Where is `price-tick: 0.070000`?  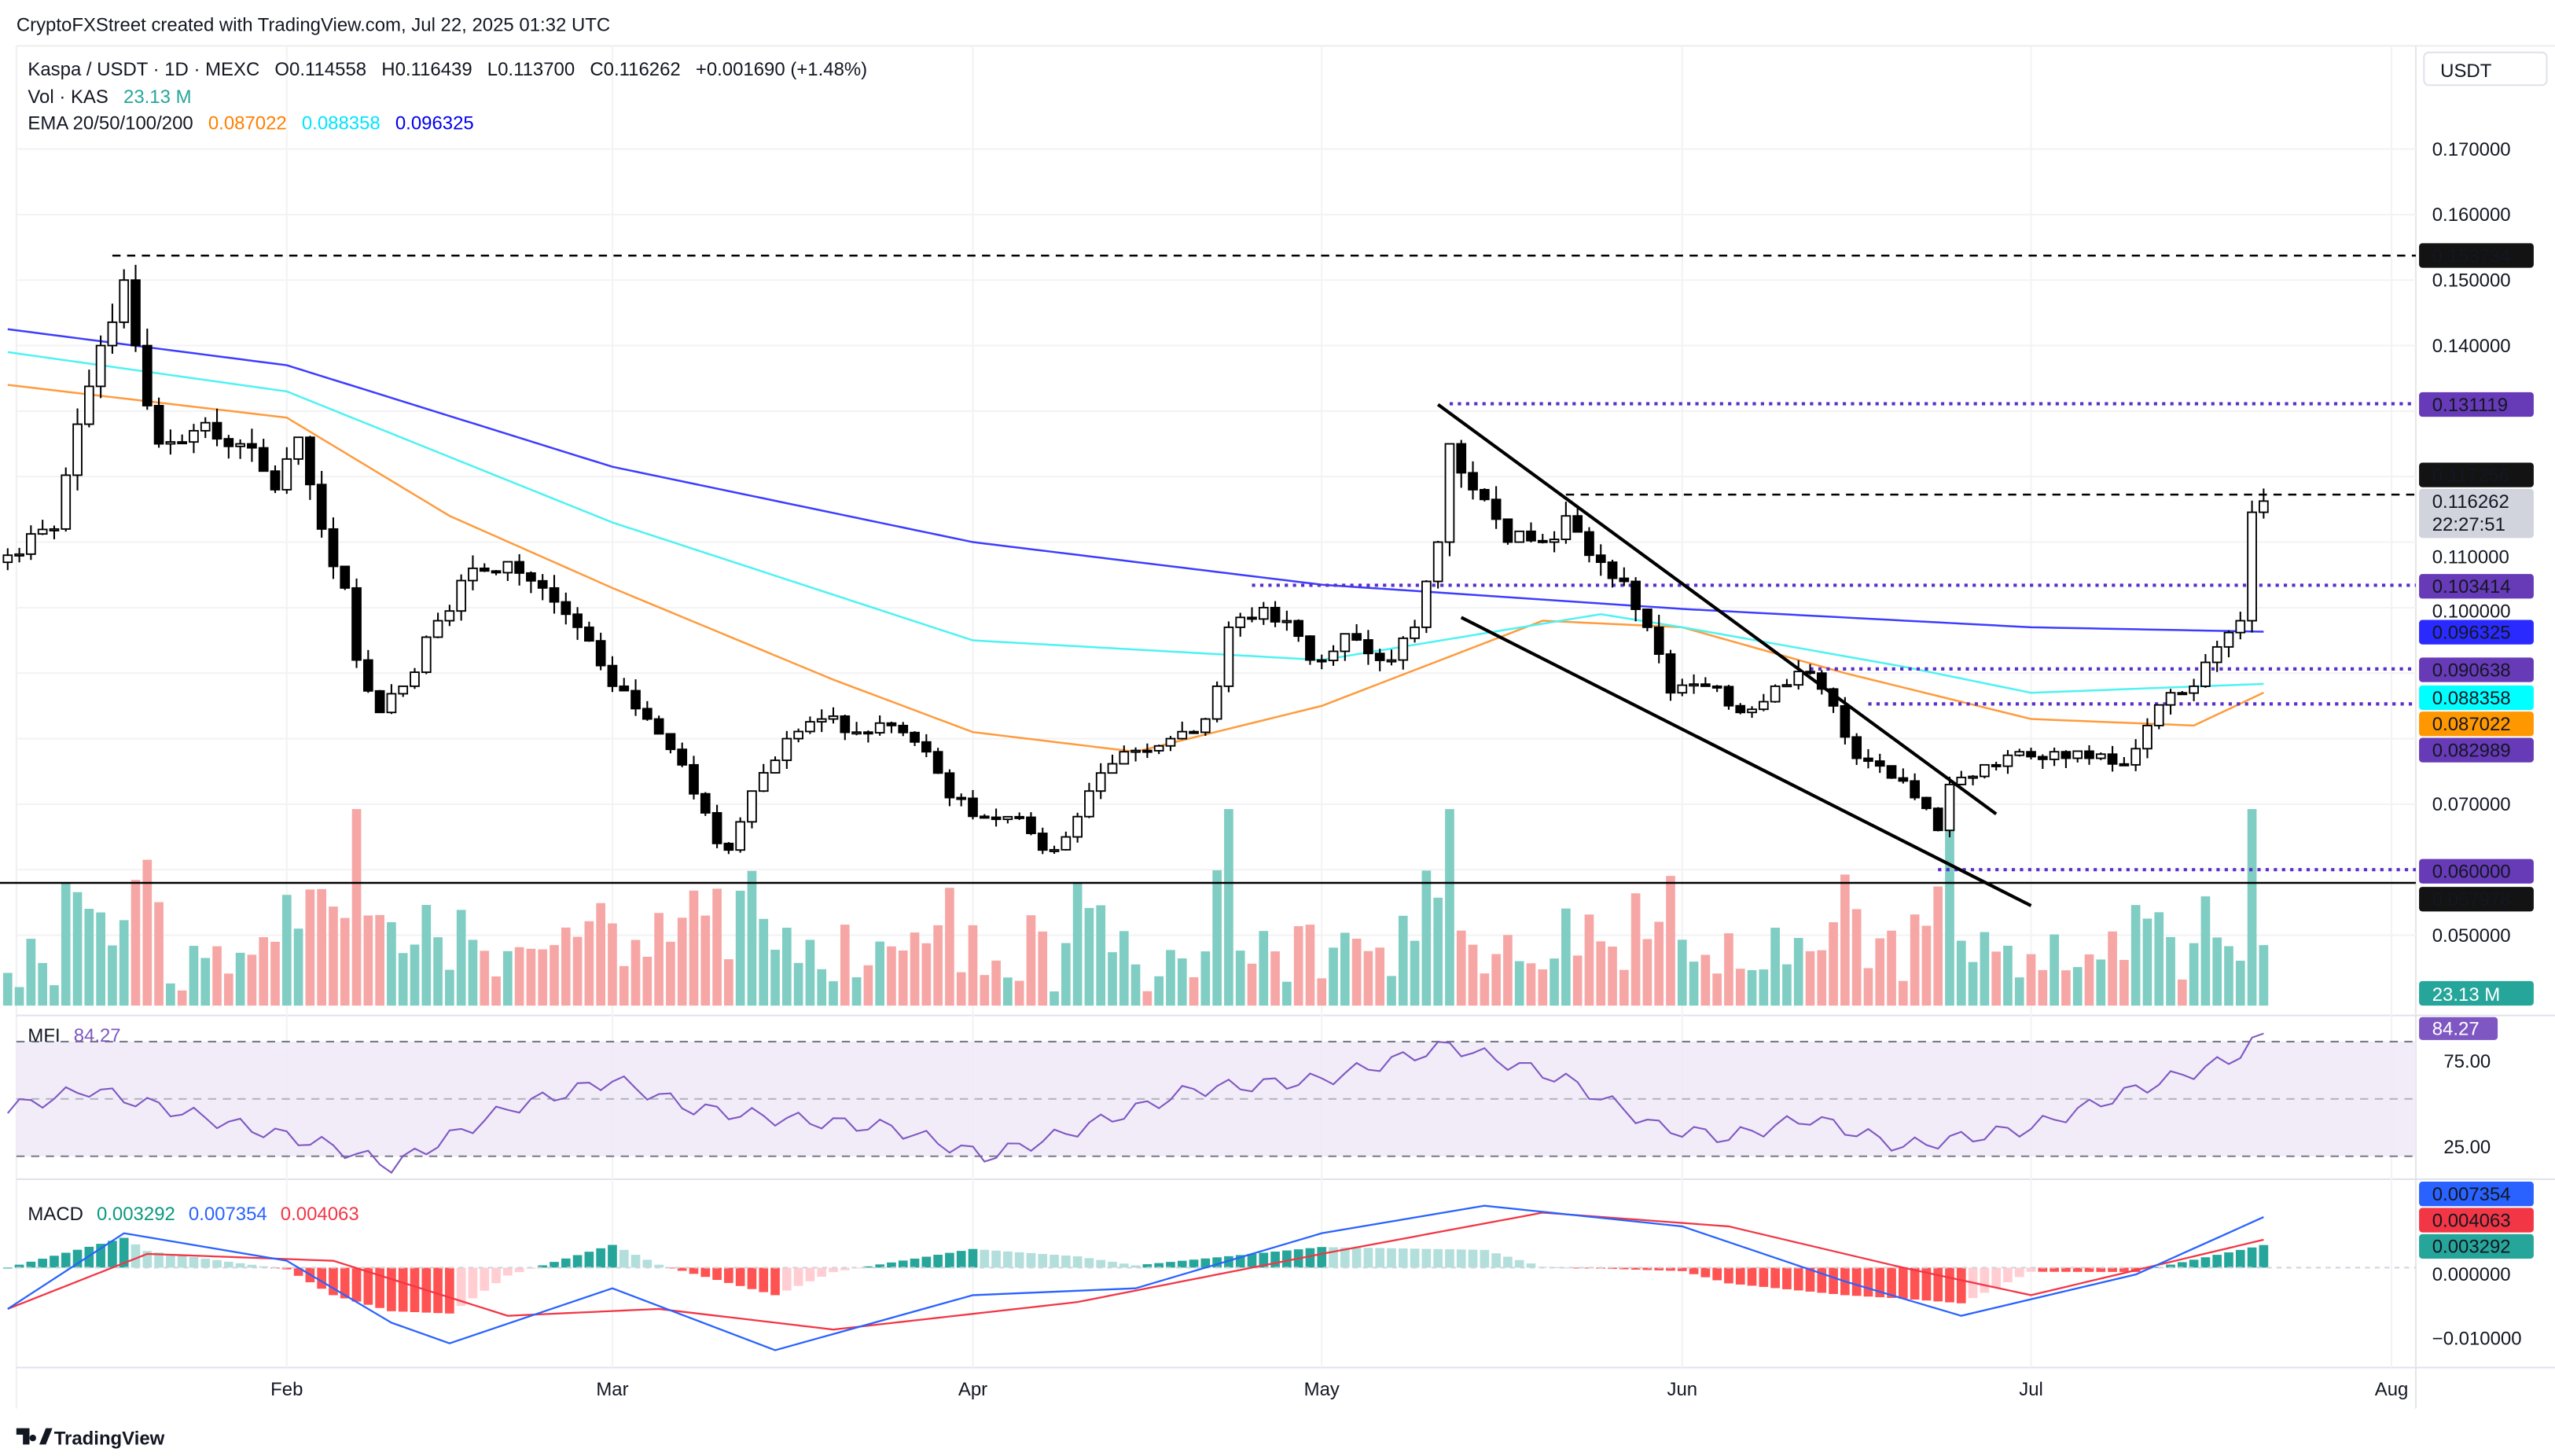 price-tick: 0.070000 is located at coordinates (2471, 804).